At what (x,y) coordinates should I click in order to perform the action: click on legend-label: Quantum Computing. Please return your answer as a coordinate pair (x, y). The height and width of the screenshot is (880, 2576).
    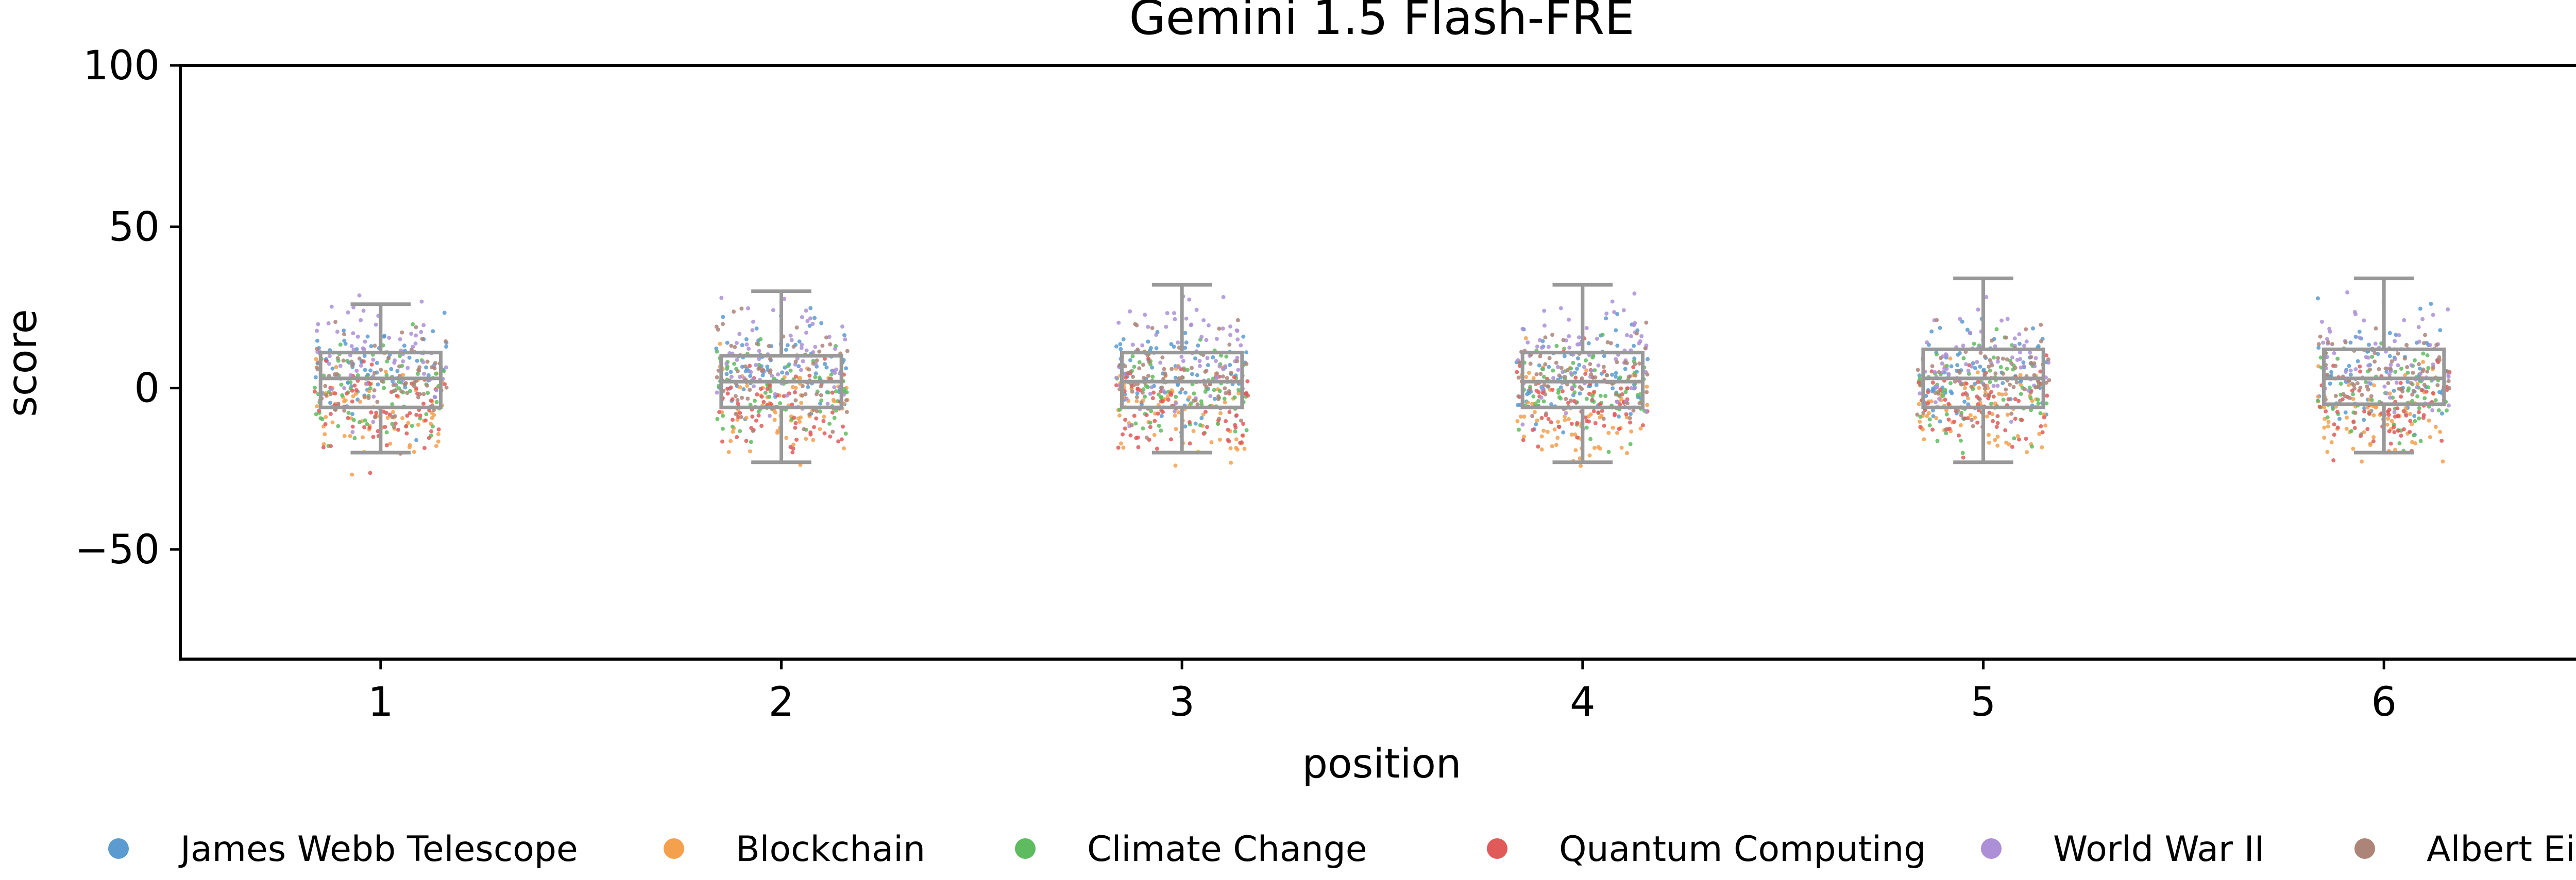
    Looking at the image, I should click on (1742, 850).